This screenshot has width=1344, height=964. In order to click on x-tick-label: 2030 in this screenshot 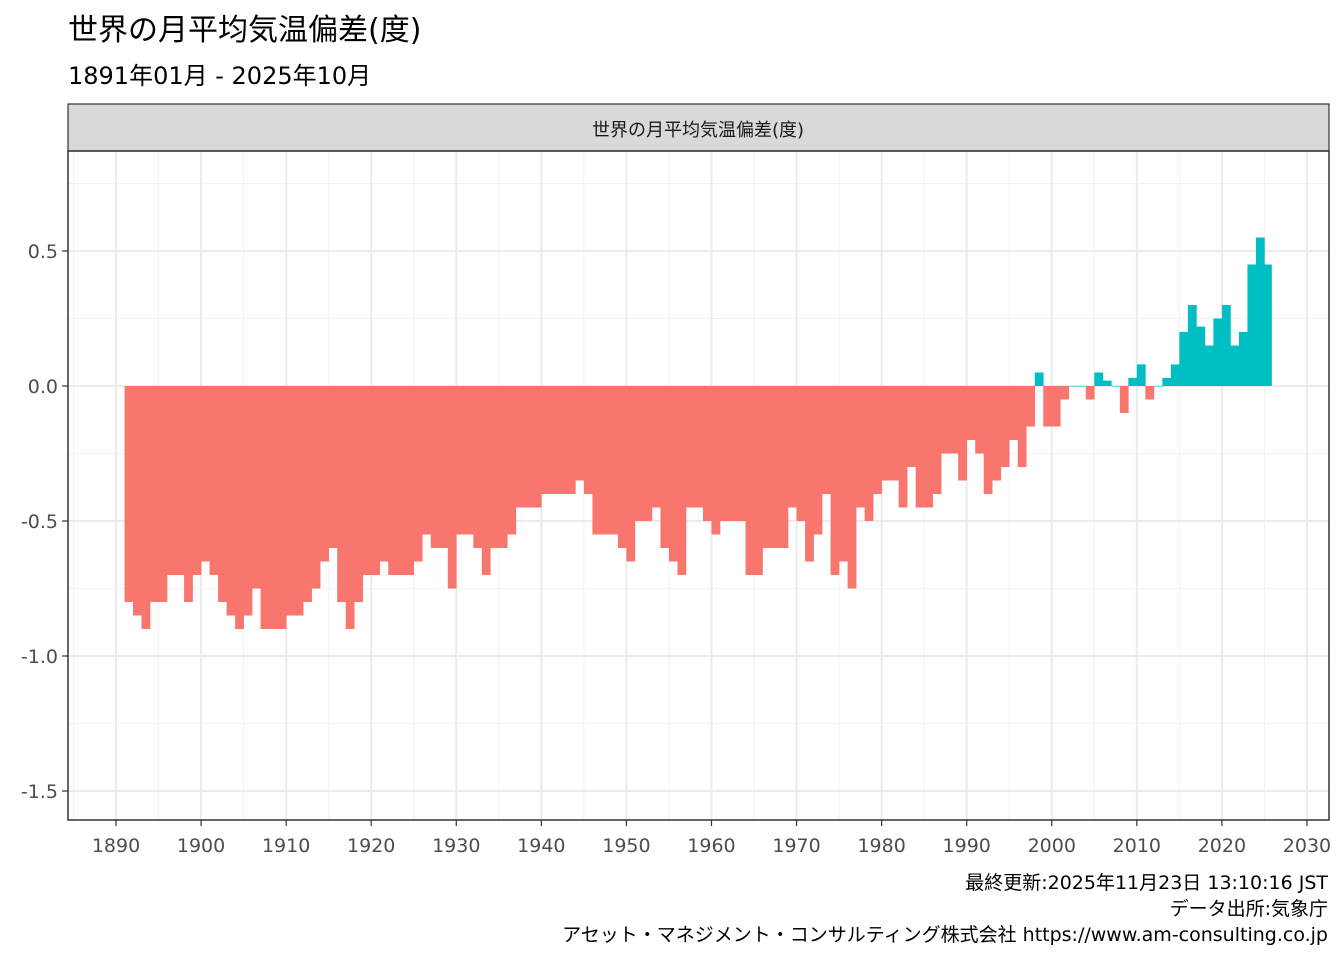, I will do `click(1307, 846)`.